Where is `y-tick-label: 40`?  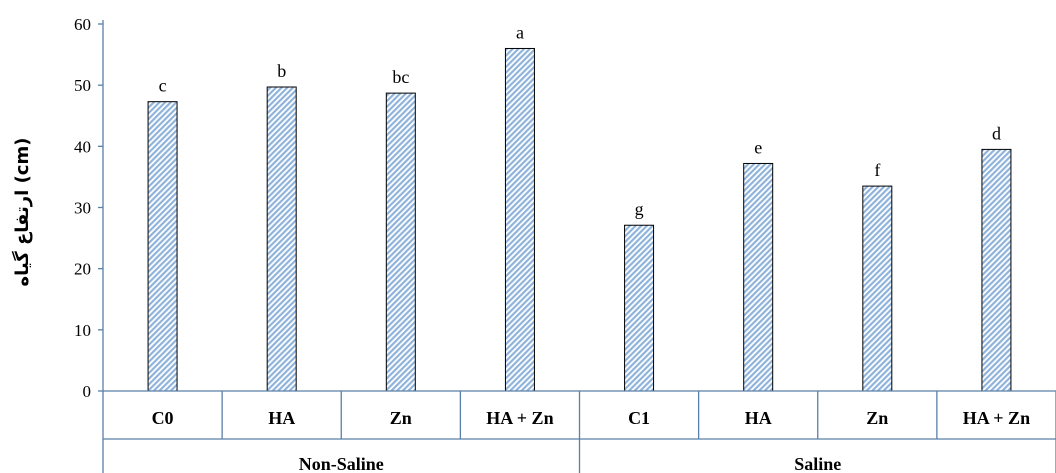 y-tick-label: 40 is located at coordinates (82, 146).